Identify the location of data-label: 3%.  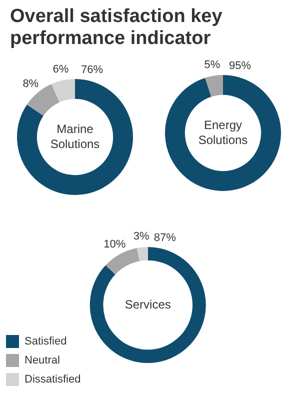
(141, 236).